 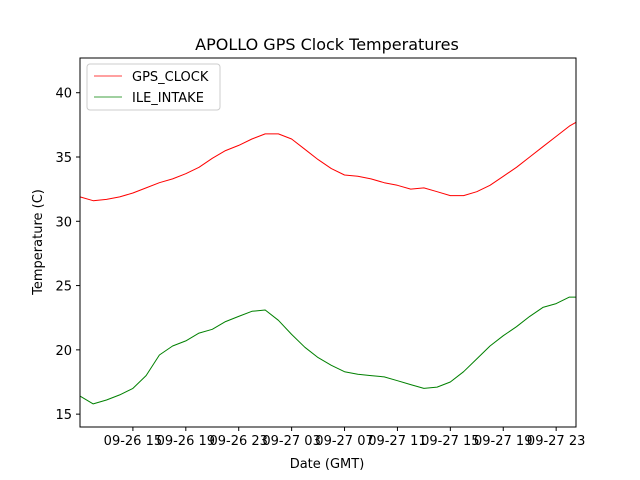 I want to click on legend-box, so click(x=153, y=87).